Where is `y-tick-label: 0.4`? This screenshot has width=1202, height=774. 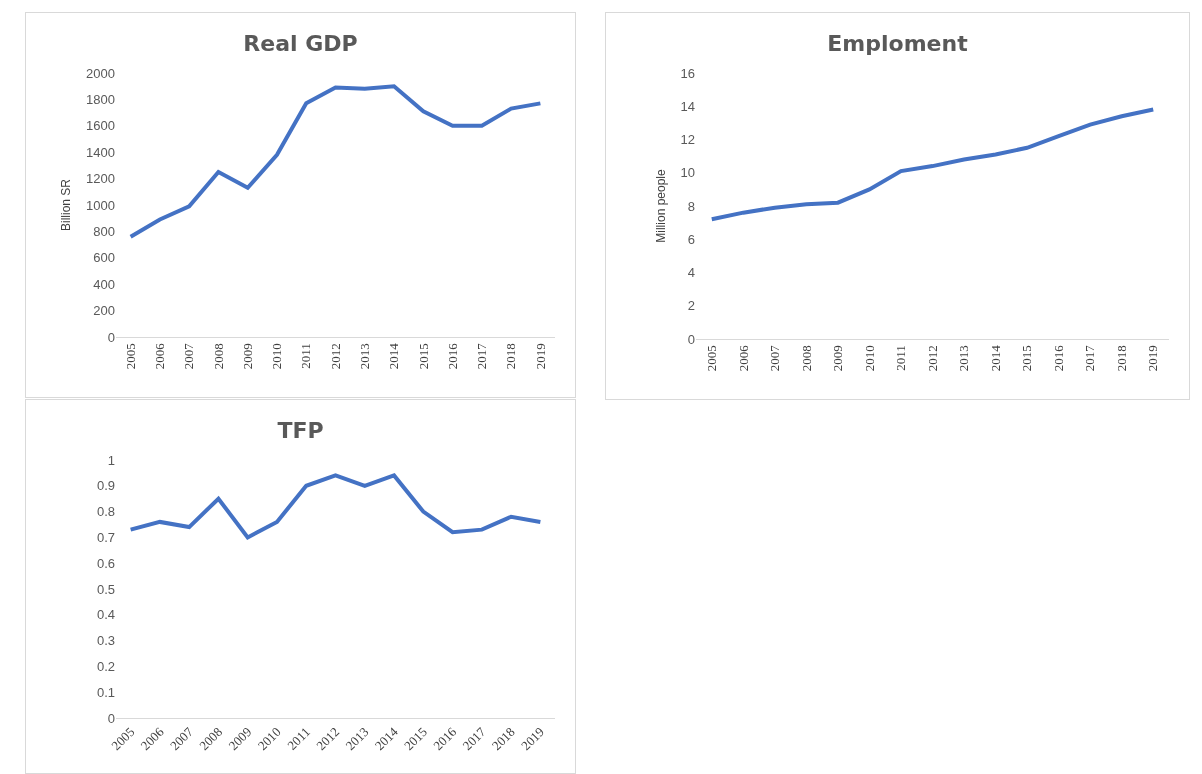 y-tick-label: 0.4 is located at coordinates (105, 615).